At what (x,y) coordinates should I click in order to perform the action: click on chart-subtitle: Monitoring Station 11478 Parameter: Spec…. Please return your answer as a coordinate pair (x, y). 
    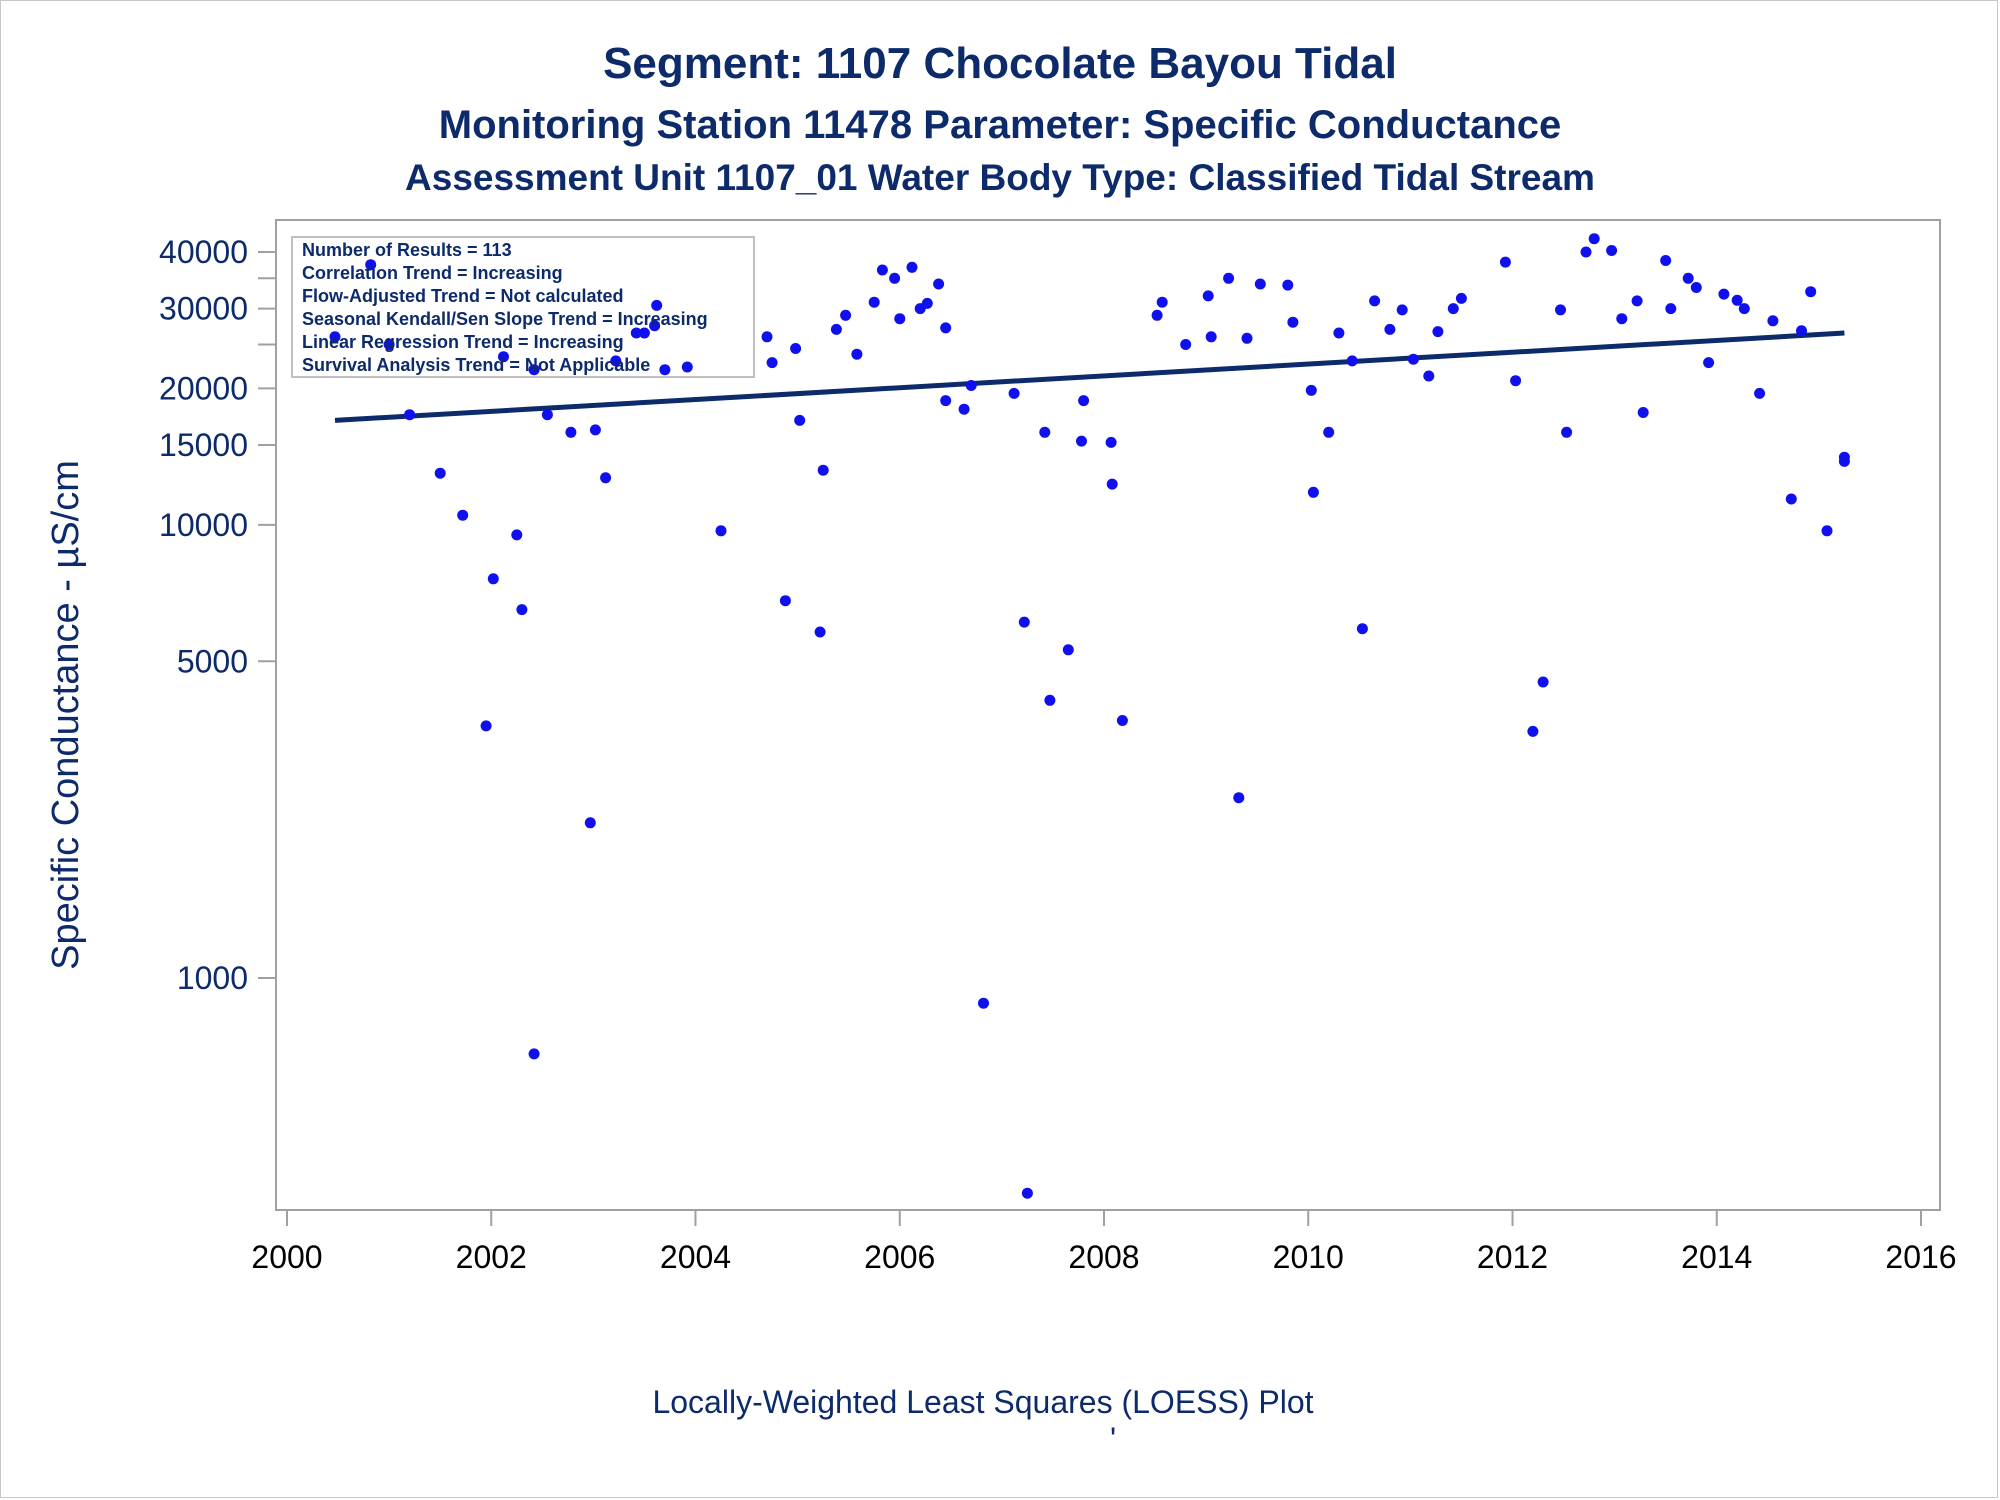
    Looking at the image, I should click on (1000, 125).